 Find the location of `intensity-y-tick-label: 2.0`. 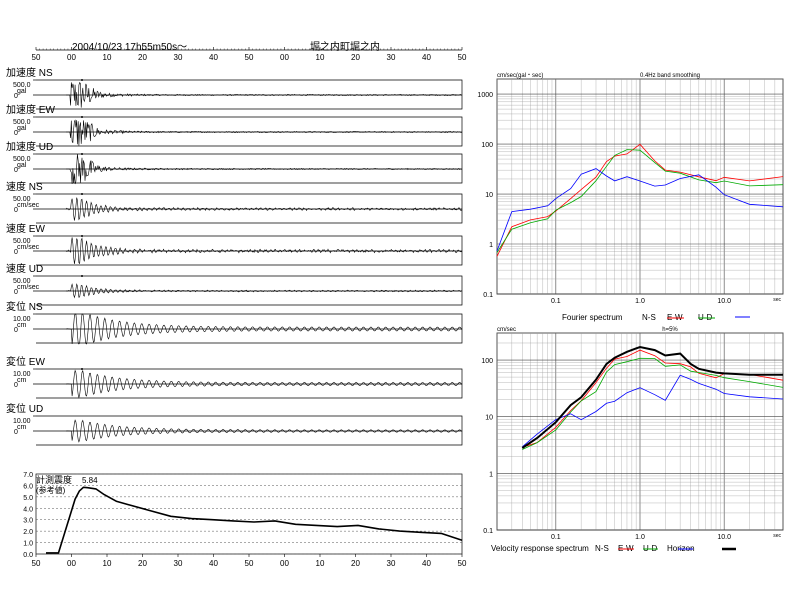

intensity-y-tick-label: 2.0 is located at coordinates (28, 532).